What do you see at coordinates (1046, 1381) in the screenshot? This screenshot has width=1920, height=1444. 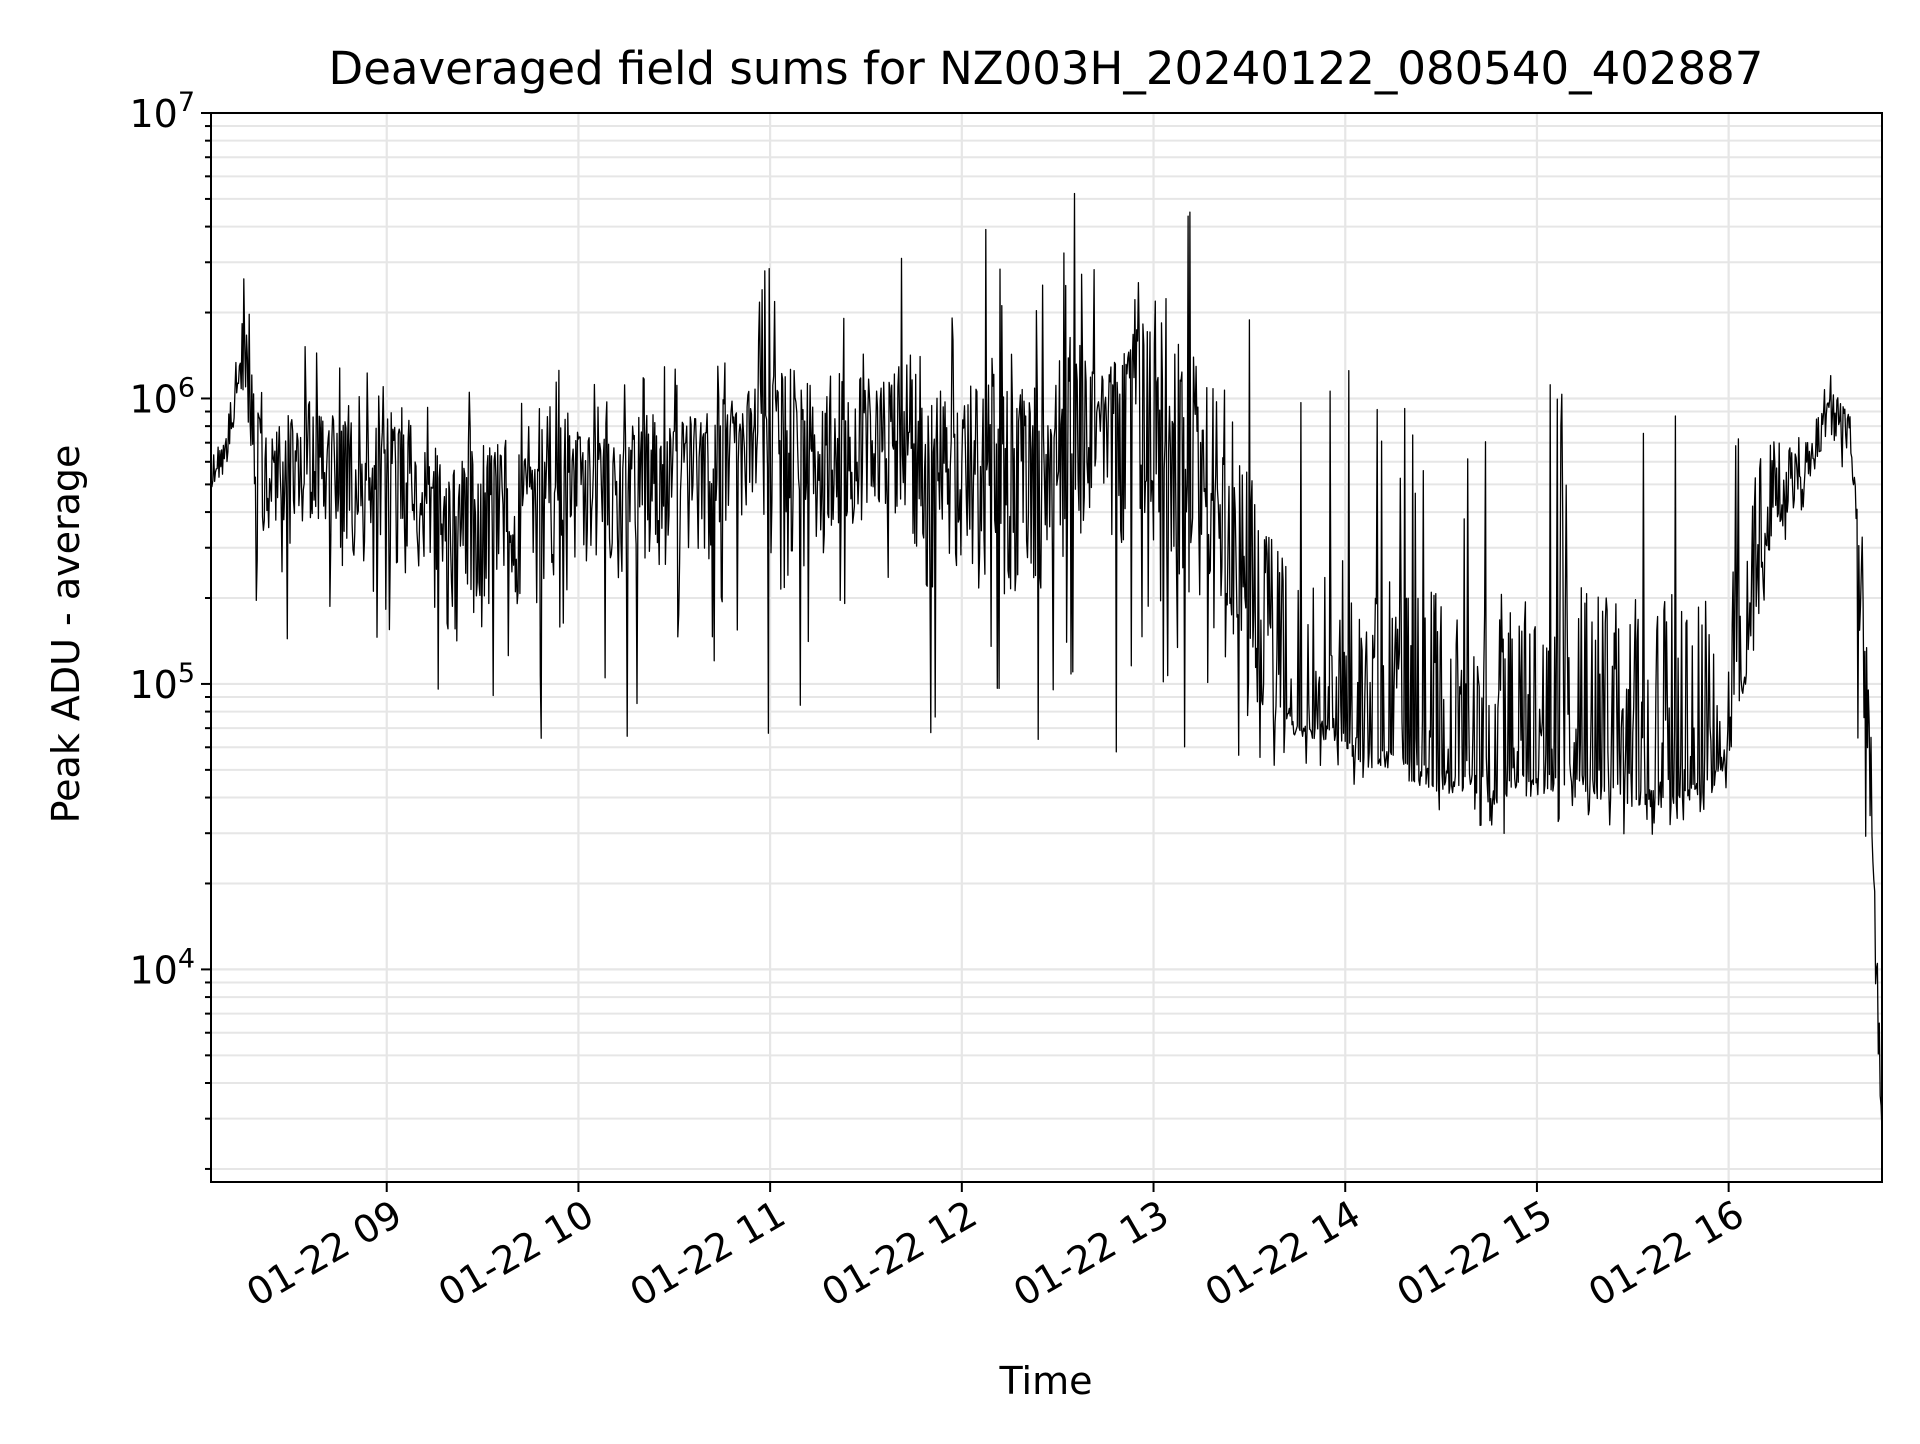 I see `x-axis-label: Time` at bounding box center [1046, 1381].